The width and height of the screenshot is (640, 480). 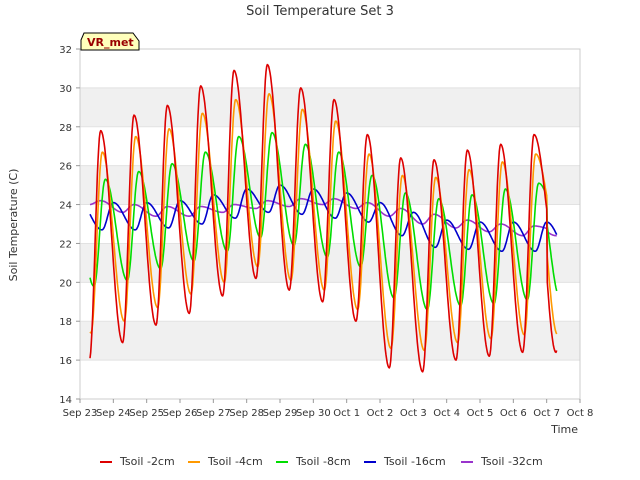 I want to click on x-axis-label: Time, so click(x=564, y=429).